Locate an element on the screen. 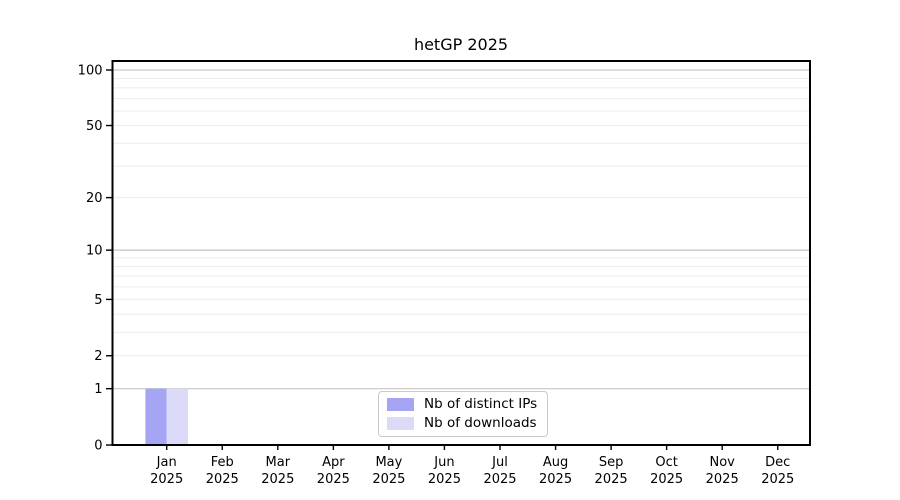 The image size is (900, 500). legend-swatch-distinct-ips is located at coordinates (400, 404).